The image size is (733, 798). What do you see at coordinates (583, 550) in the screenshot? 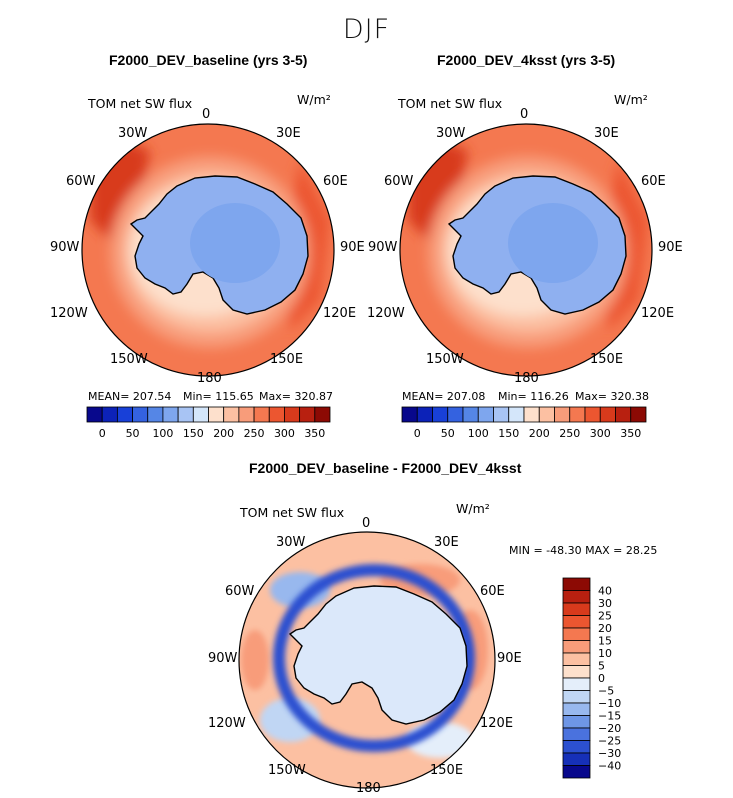
I see `stat-minmax: MIN = -48.30 MAX = 28.25` at bounding box center [583, 550].